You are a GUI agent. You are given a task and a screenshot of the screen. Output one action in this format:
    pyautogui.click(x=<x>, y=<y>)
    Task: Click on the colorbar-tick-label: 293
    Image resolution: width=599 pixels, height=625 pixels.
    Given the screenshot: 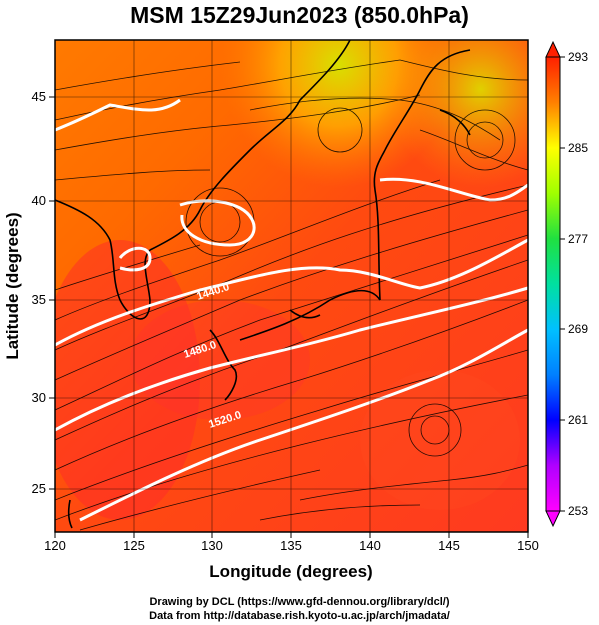 What is the action you would take?
    pyautogui.click(x=578, y=57)
    